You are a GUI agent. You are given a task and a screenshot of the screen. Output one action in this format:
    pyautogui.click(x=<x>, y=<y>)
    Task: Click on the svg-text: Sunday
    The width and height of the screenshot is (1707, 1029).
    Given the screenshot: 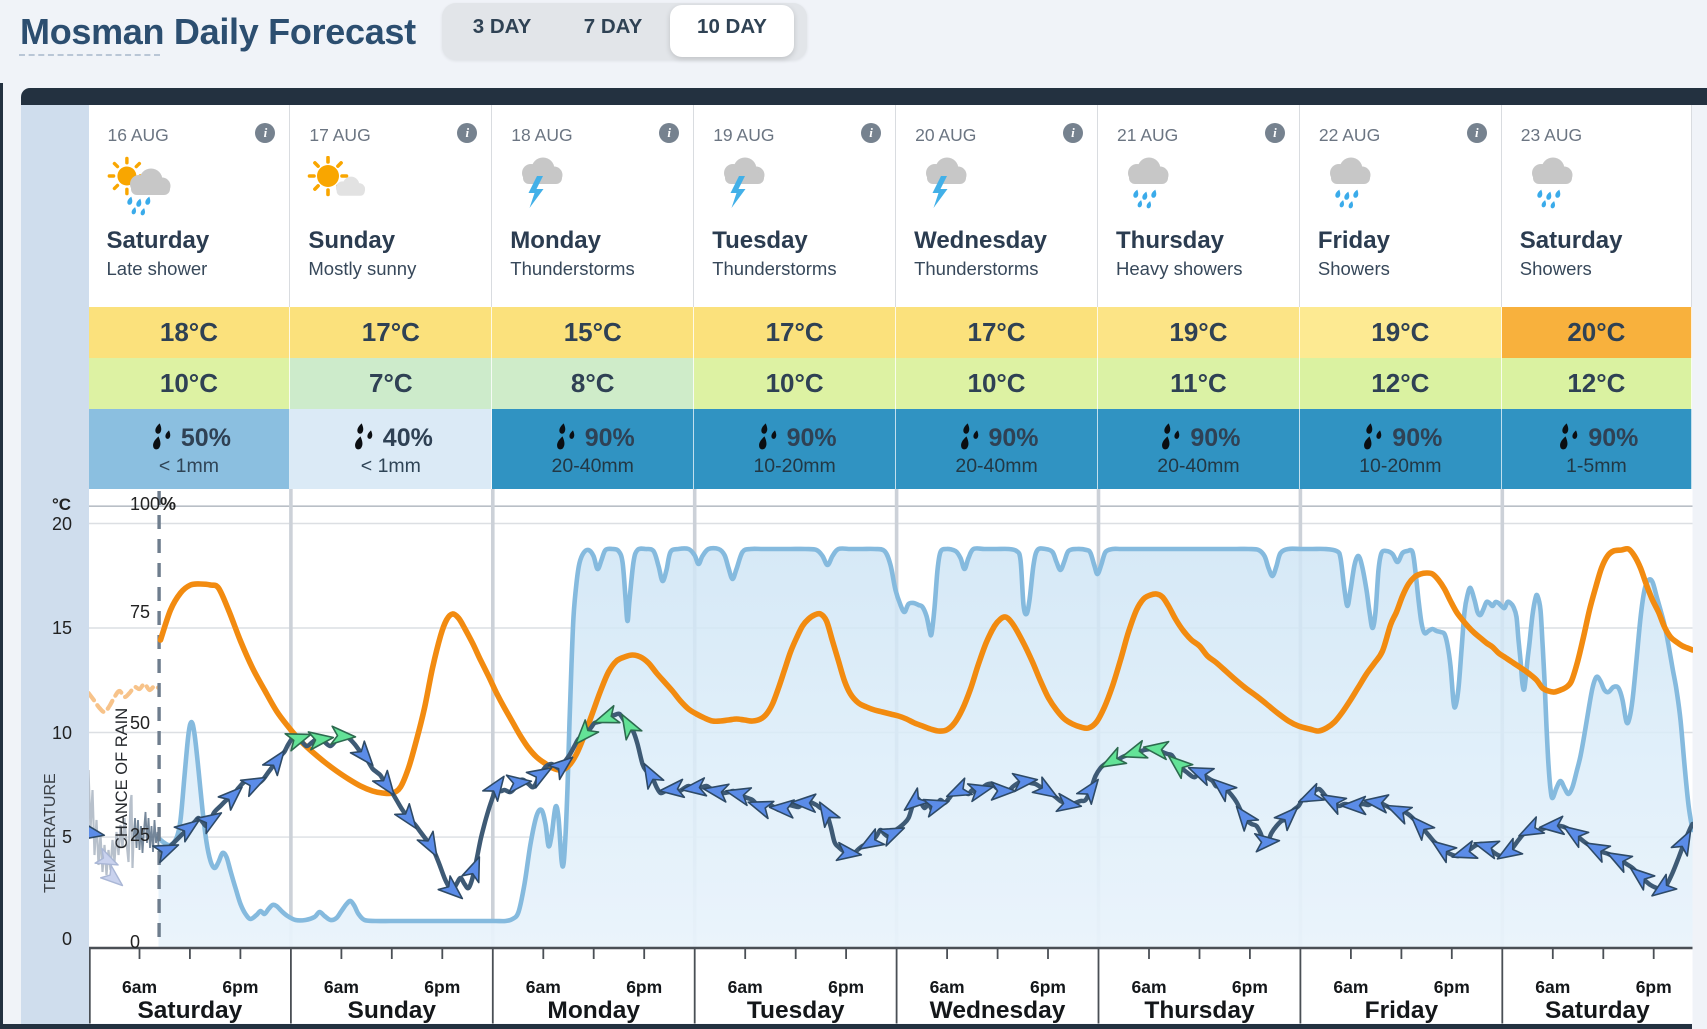 What is the action you would take?
    pyautogui.click(x=391, y=1010)
    